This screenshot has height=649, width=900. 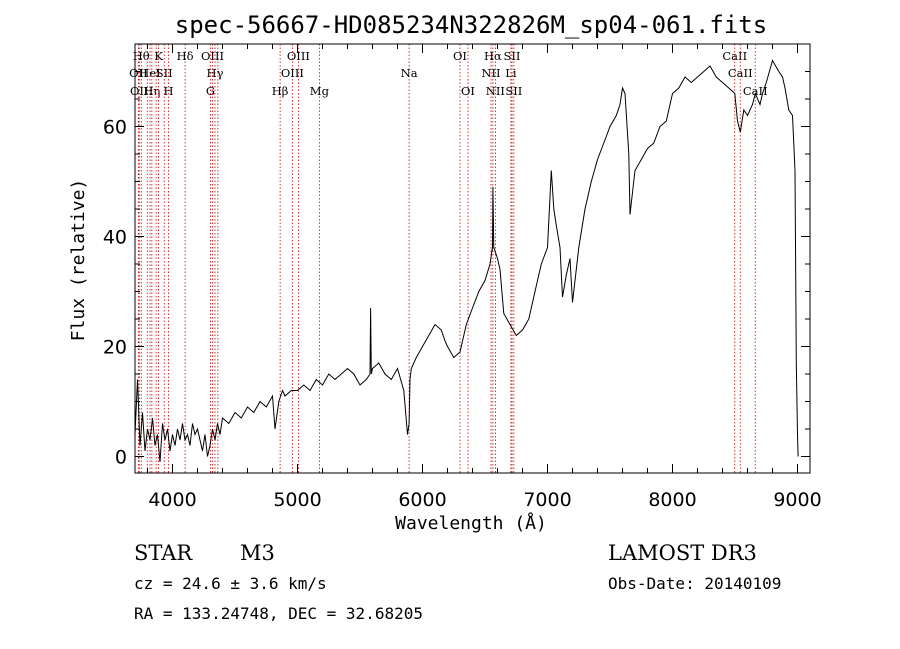 I want to click on x-tick-label: 8000, so click(x=672, y=500).